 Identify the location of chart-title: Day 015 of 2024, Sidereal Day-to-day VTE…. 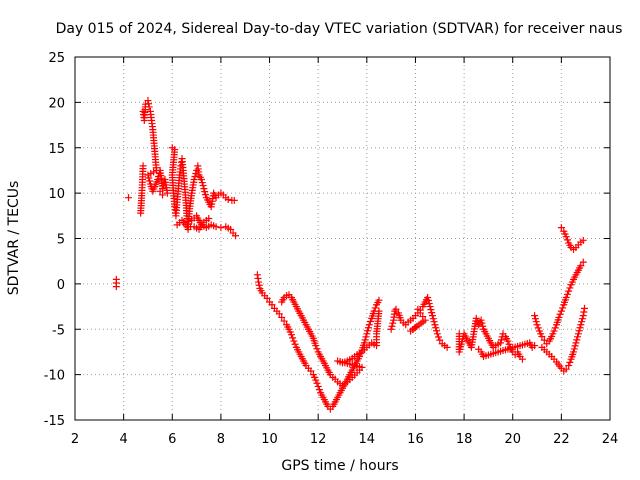
(339, 29).